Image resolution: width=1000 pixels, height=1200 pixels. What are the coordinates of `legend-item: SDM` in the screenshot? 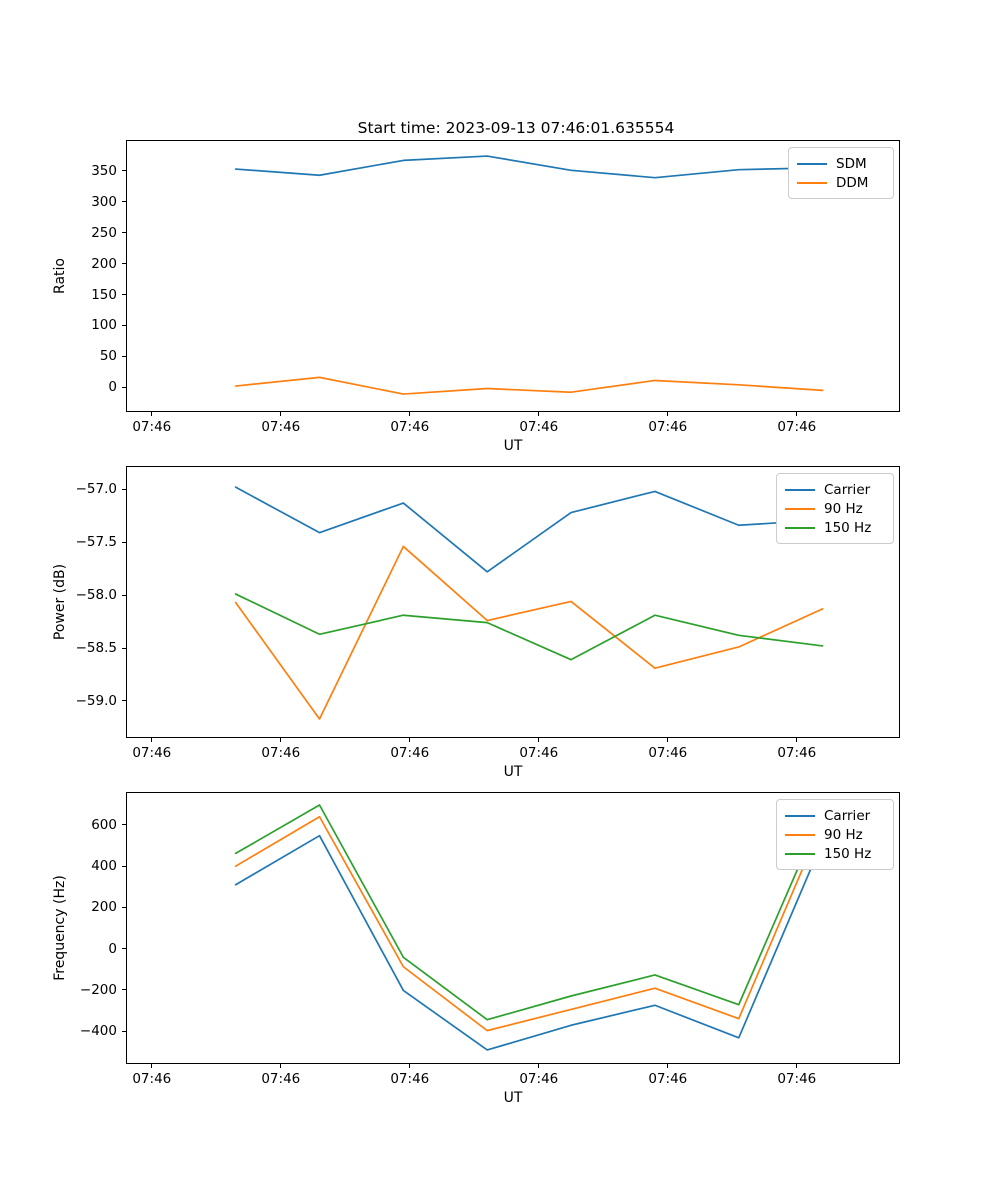 It's located at (841, 163).